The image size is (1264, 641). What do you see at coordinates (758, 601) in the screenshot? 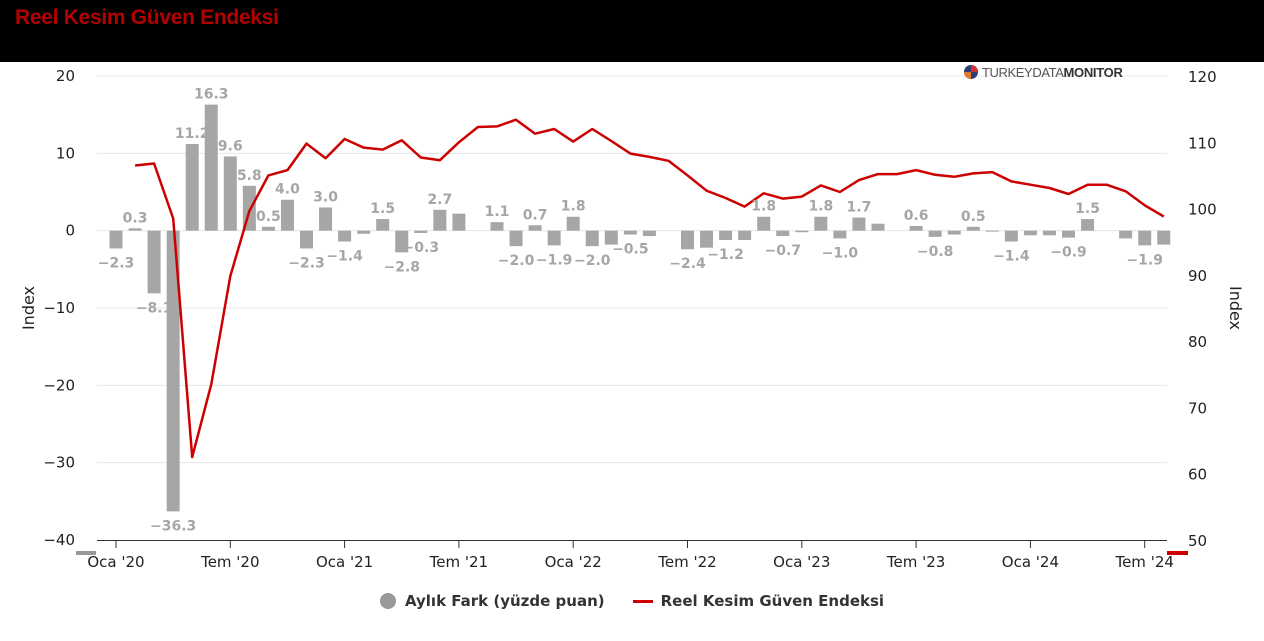
I see `legend-item-line: Reel Kesim Güven Endeksi` at bounding box center [758, 601].